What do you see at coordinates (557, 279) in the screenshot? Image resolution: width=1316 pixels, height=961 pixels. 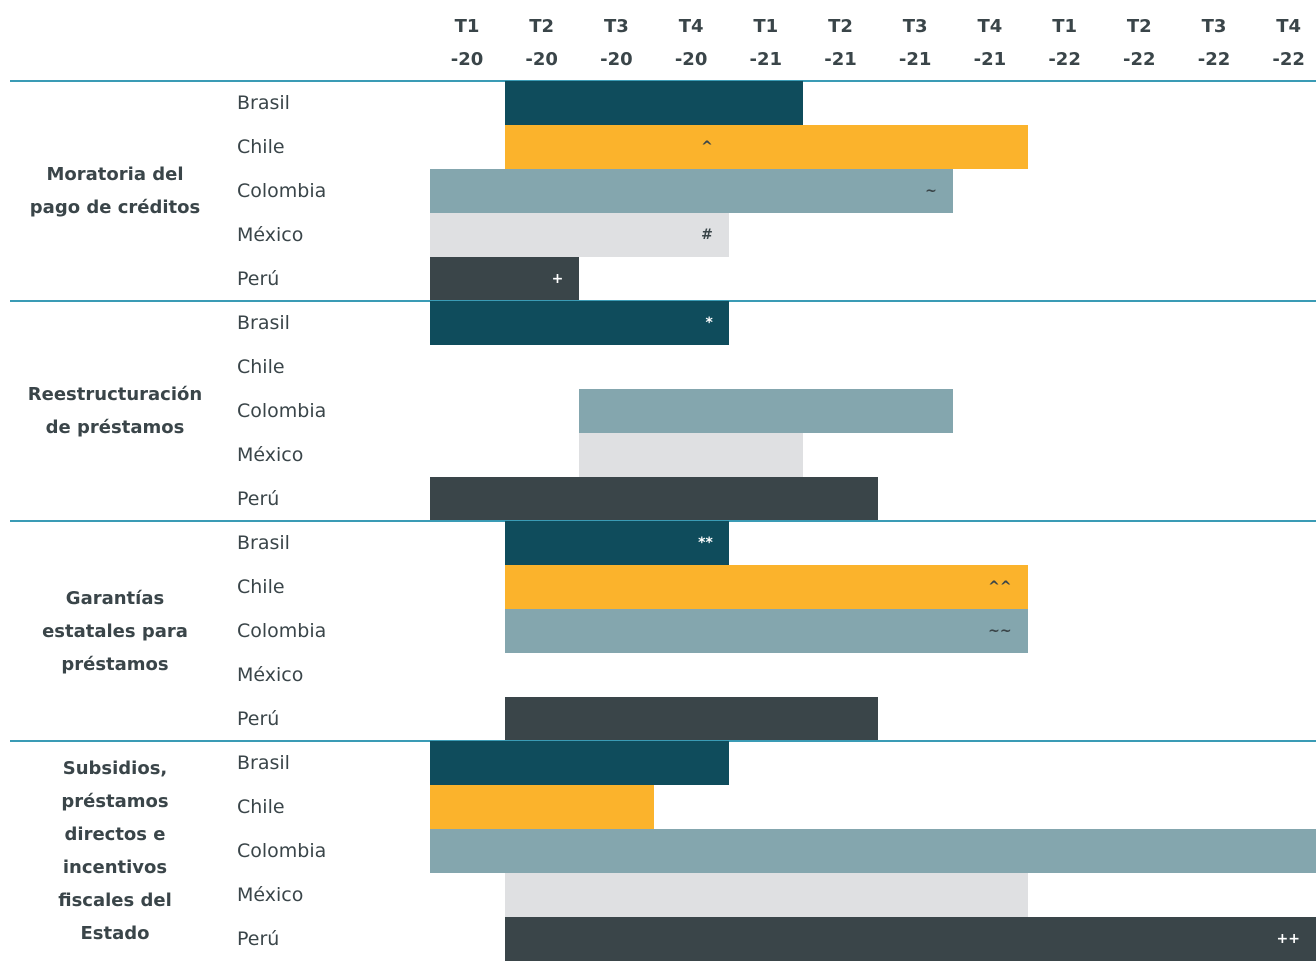 I see `bar-marker: +` at bounding box center [557, 279].